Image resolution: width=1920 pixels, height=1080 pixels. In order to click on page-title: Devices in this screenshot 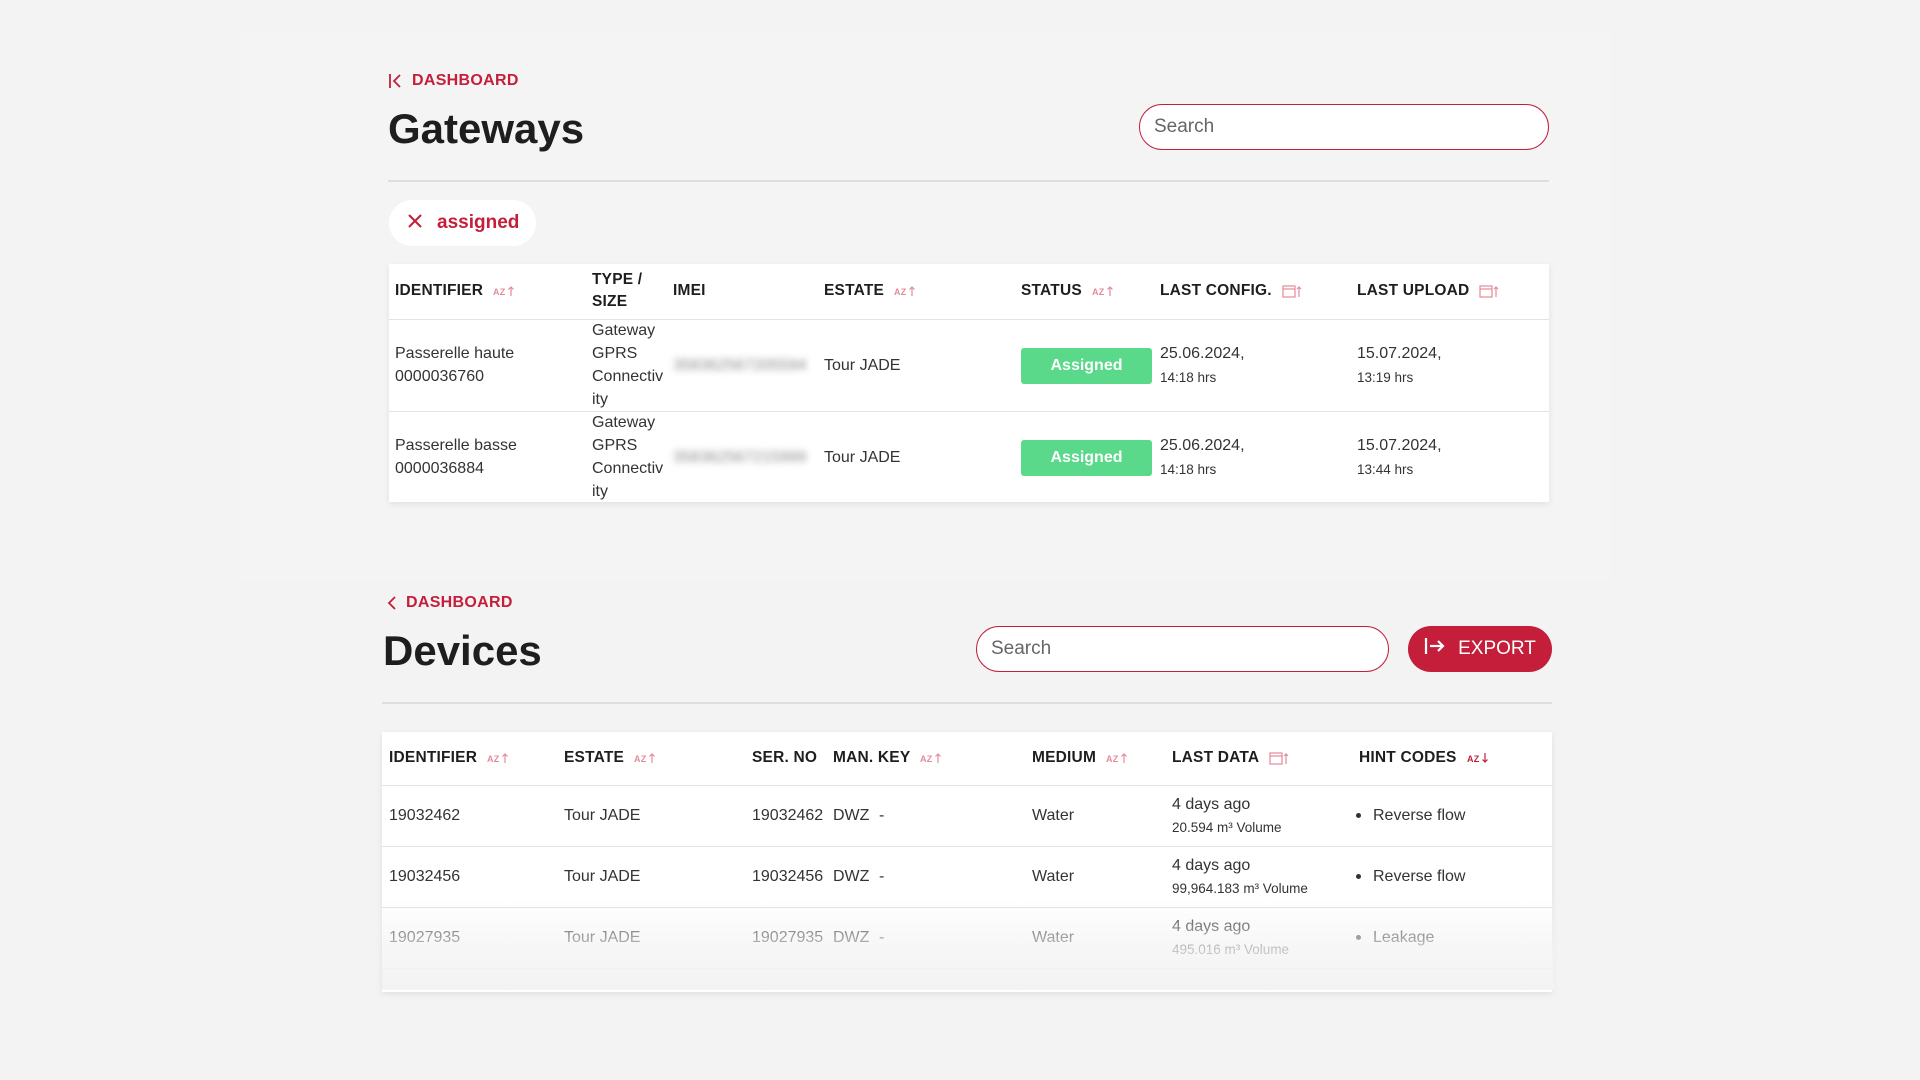, I will do `click(462, 650)`.